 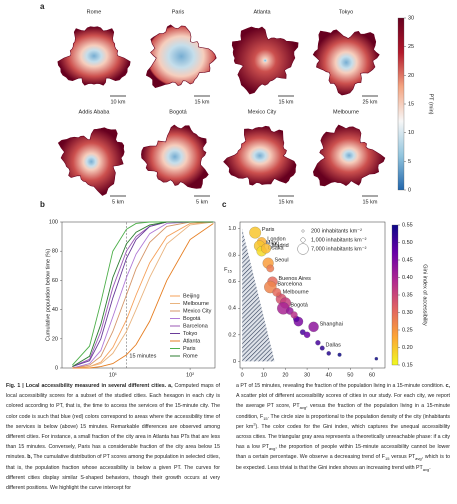 What do you see at coordinates (285, 375) in the screenshot?
I see `x-tick-label: 20` at bounding box center [285, 375].